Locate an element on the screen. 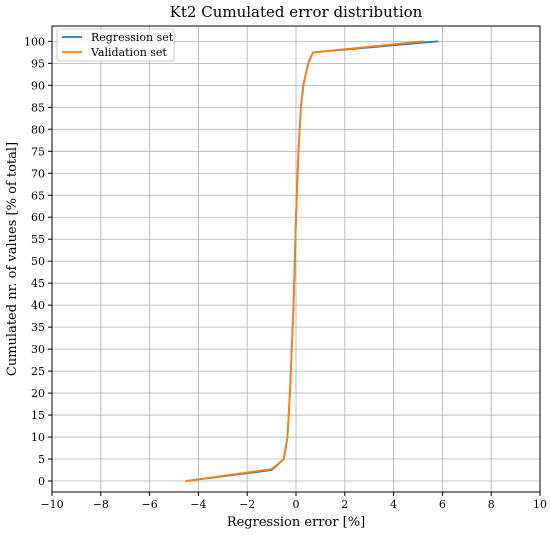  legend-box is located at coordinates (115, 45).